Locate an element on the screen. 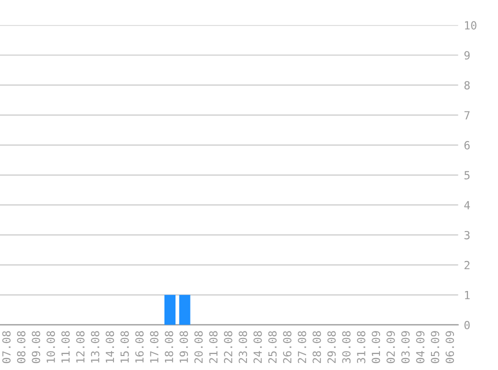 The height and width of the screenshot is (370, 498). y-tick-label: 6 is located at coordinates (467, 145).